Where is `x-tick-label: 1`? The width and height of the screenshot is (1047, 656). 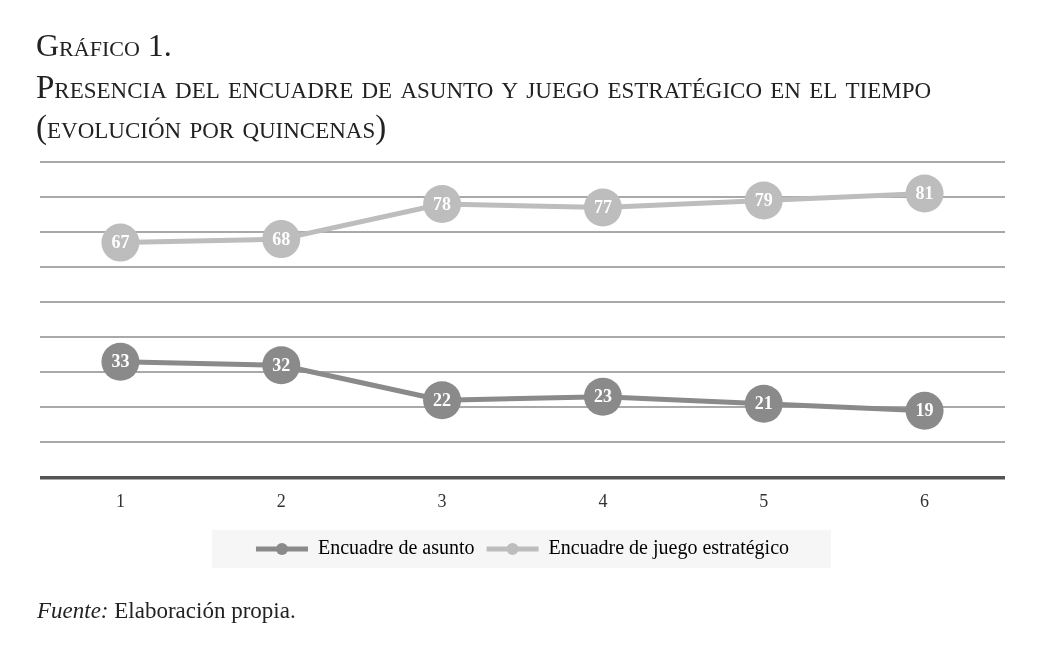
x-tick-label: 1 is located at coordinates (120, 500).